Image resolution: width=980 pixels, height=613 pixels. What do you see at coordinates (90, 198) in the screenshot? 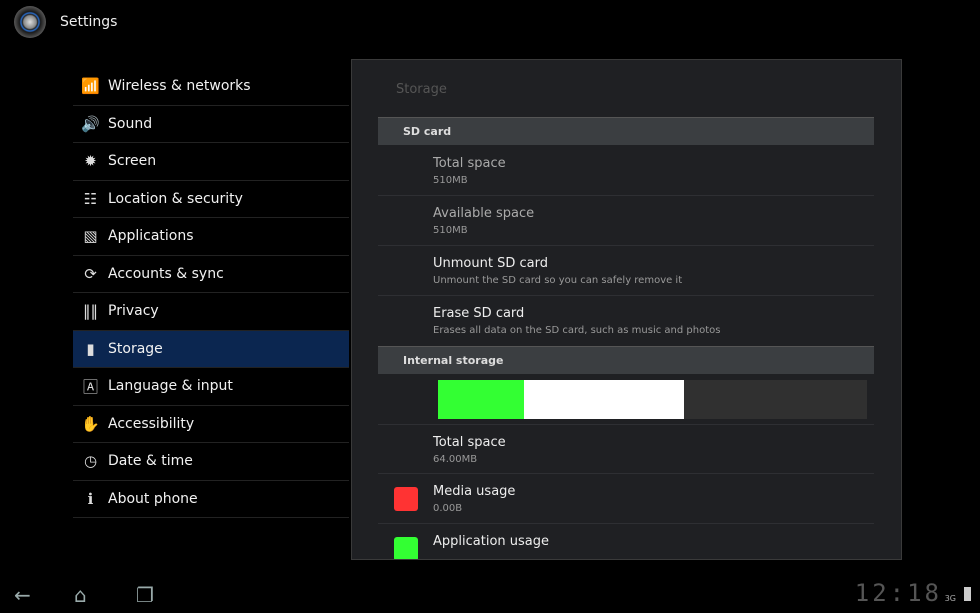
I see `location-grid-icon: ☷` at bounding box center [90, 198].